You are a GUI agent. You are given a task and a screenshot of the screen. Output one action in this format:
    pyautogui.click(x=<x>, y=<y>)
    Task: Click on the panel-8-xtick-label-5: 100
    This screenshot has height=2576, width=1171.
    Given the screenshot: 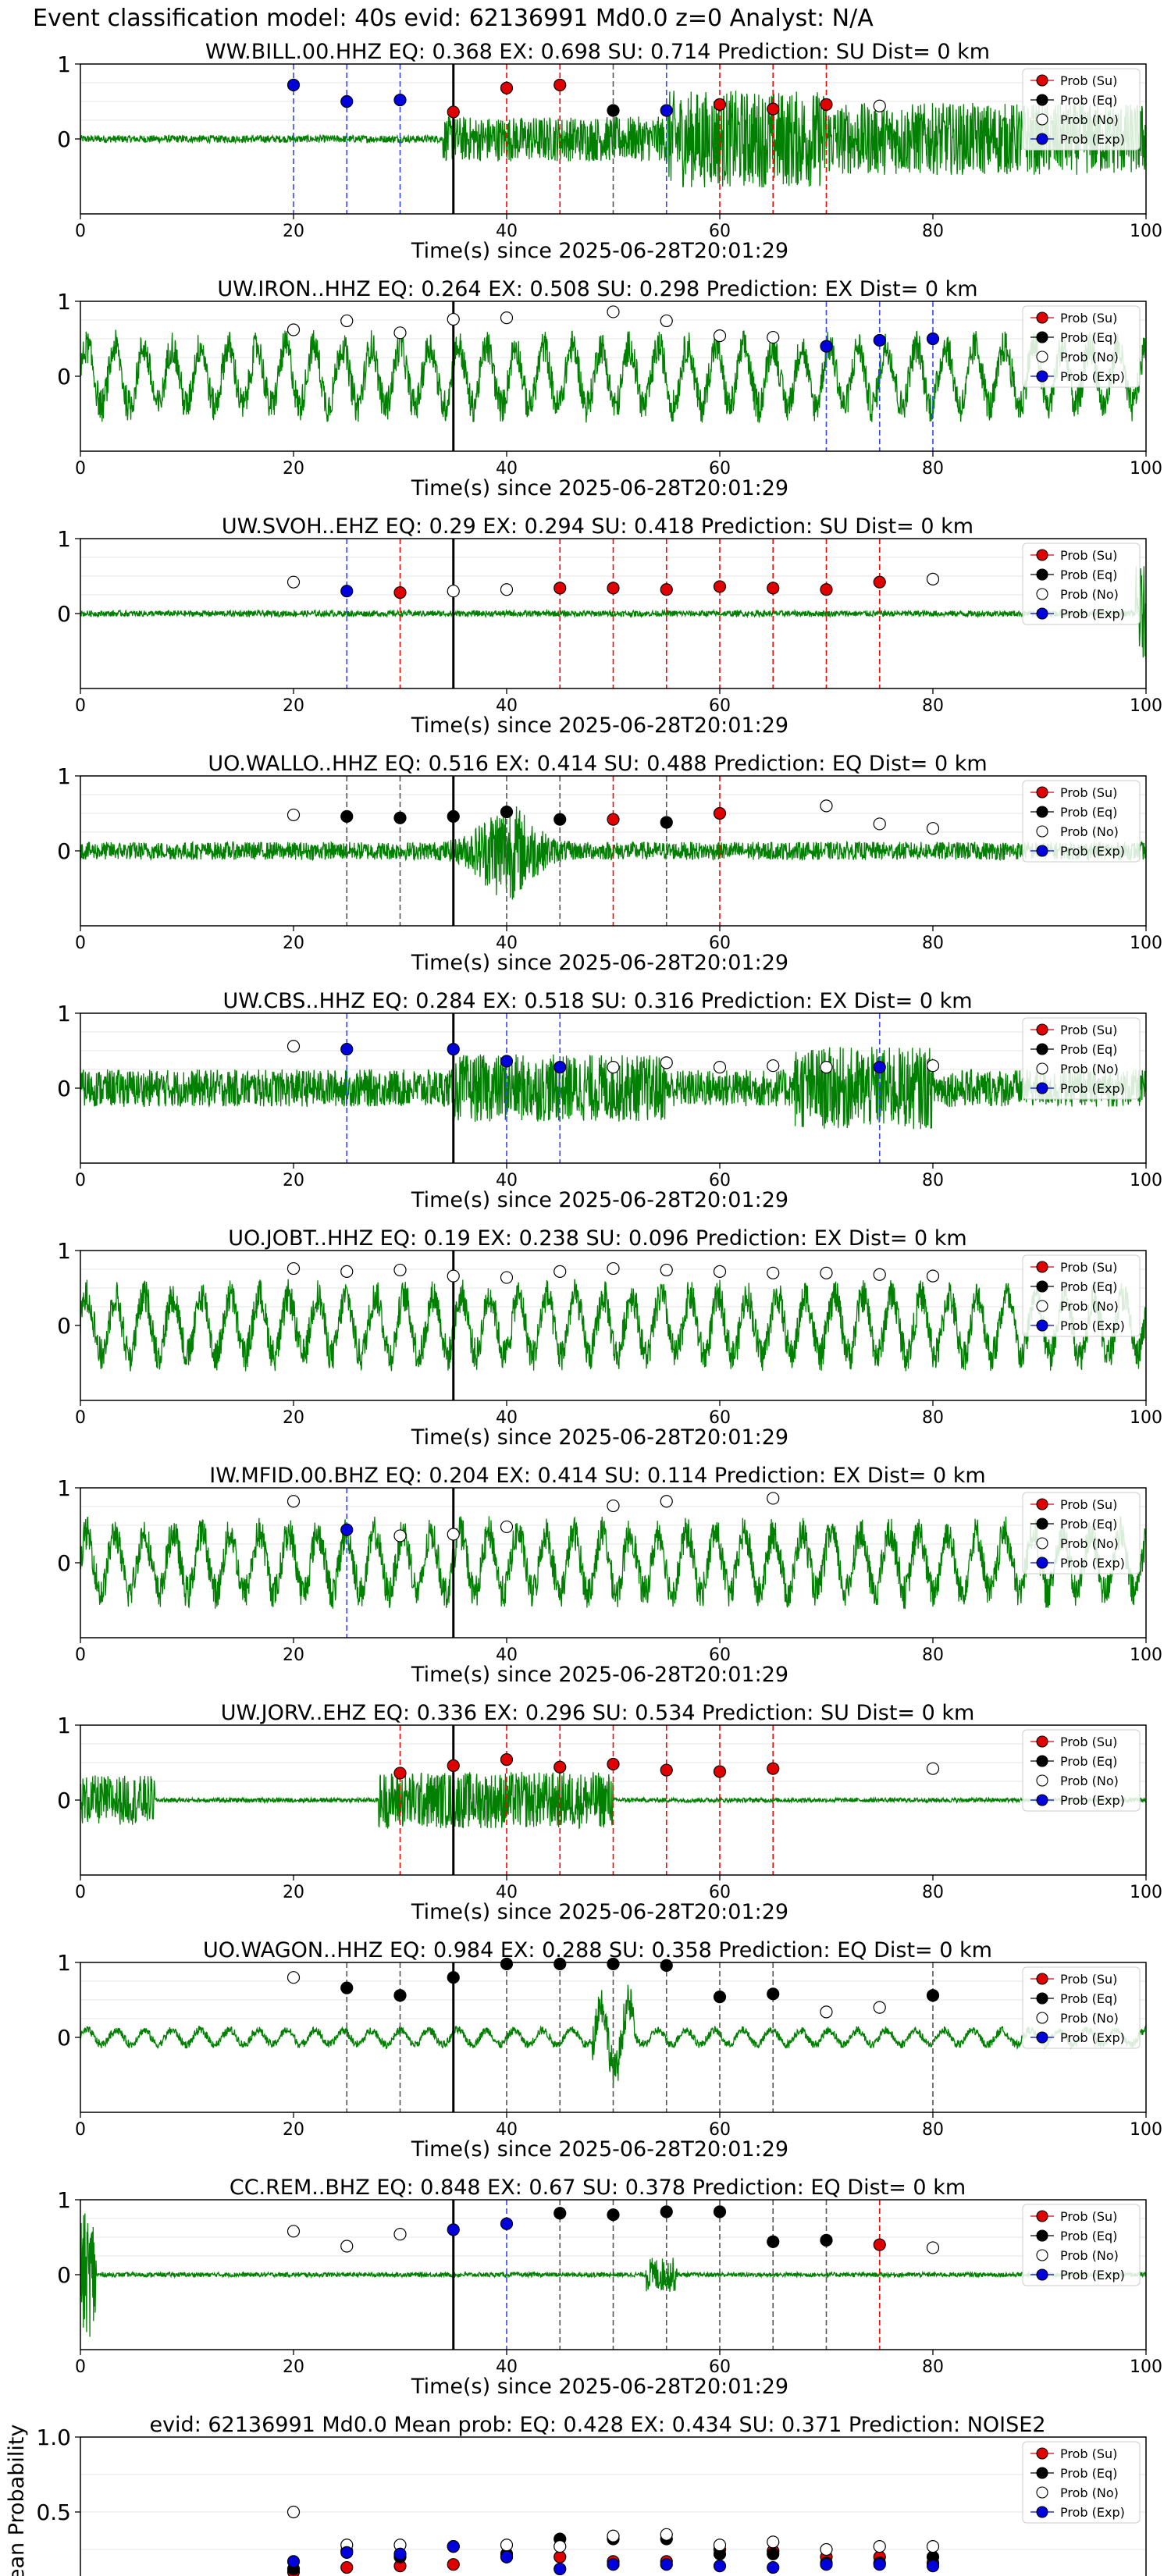 What is the action you would take?
    pyautogui.click(x=1146, y=1892)
    